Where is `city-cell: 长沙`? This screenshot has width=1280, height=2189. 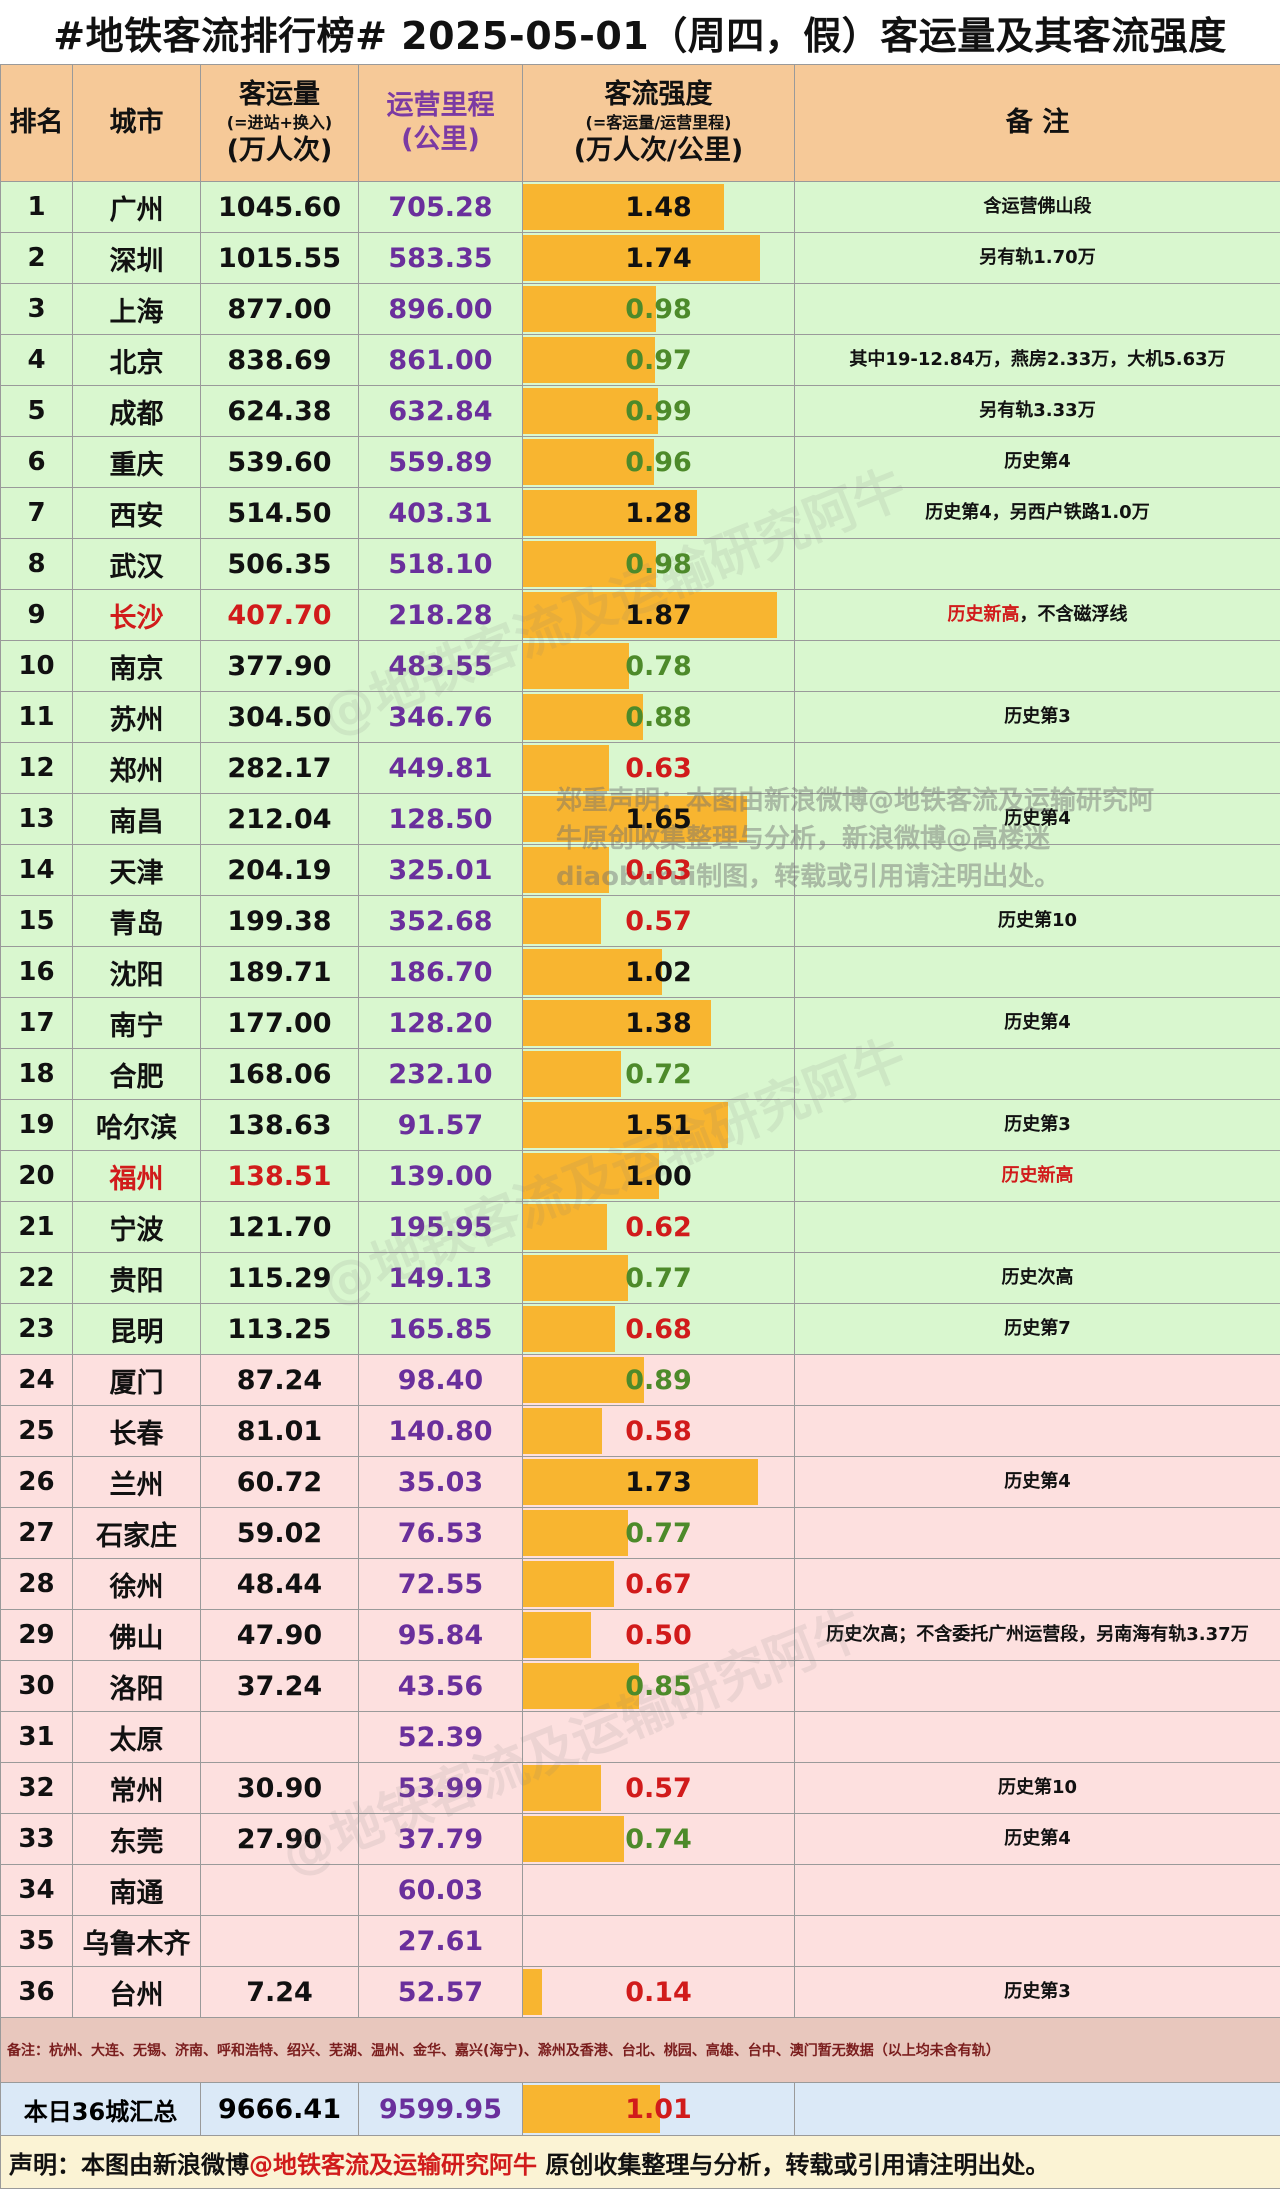 city-cell: 长沙 is located at coordinates (137, 615).